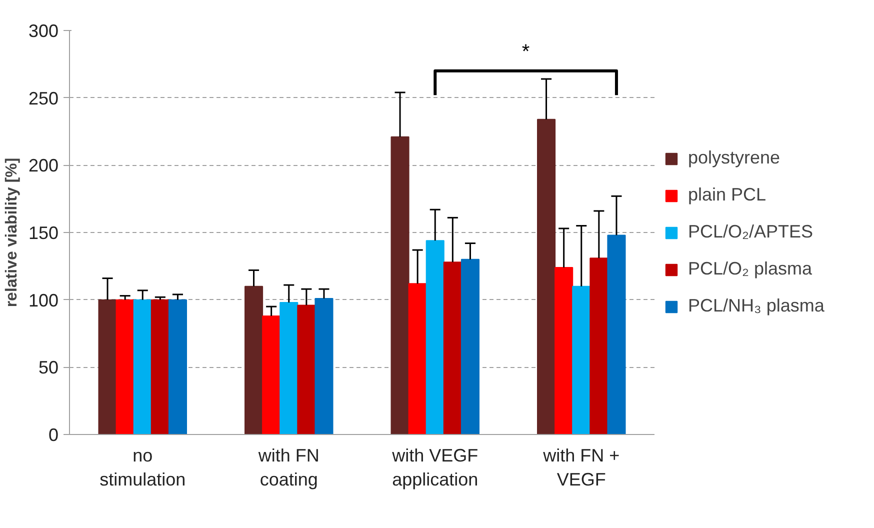  Describe the element at coordinates (43, 31) in the screenshot. I see `y-tick-label: 300` at that location.